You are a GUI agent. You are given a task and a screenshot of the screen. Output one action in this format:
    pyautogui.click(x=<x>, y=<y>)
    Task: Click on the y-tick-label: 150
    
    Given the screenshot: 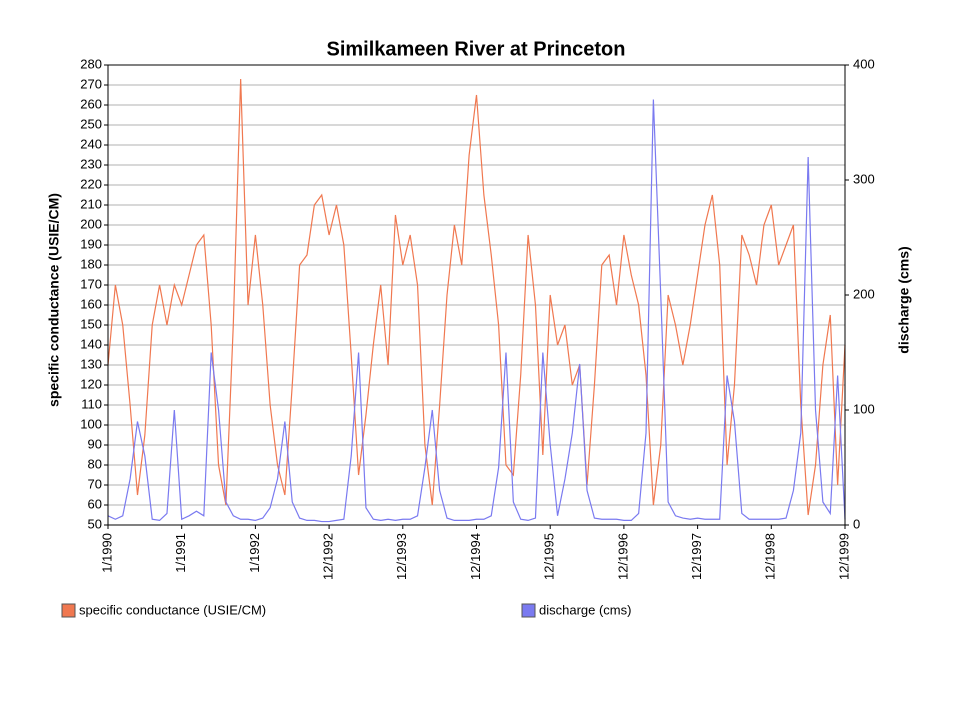 What is the action you would take?
    pyautogui.click(x=91, y=323)
    